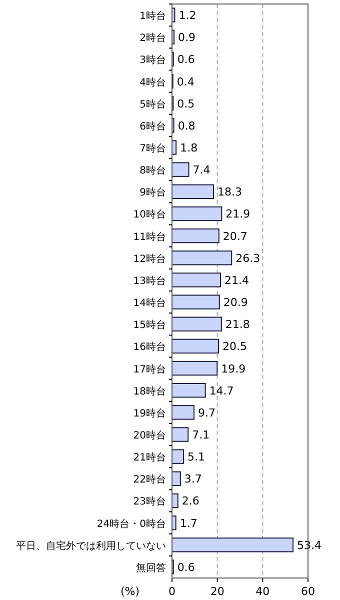  I want to click on y-tick-label: 17時台, so click(149, 369).